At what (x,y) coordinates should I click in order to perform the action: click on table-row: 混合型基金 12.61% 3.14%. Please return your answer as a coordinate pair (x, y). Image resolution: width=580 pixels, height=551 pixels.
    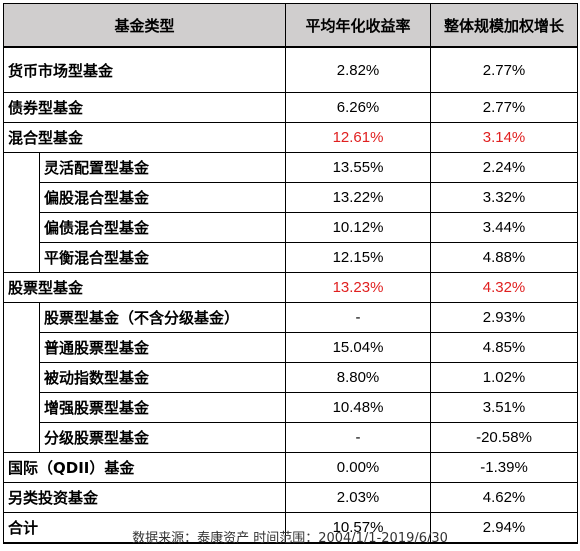
    Looking at the image, I should click on (290, 137).